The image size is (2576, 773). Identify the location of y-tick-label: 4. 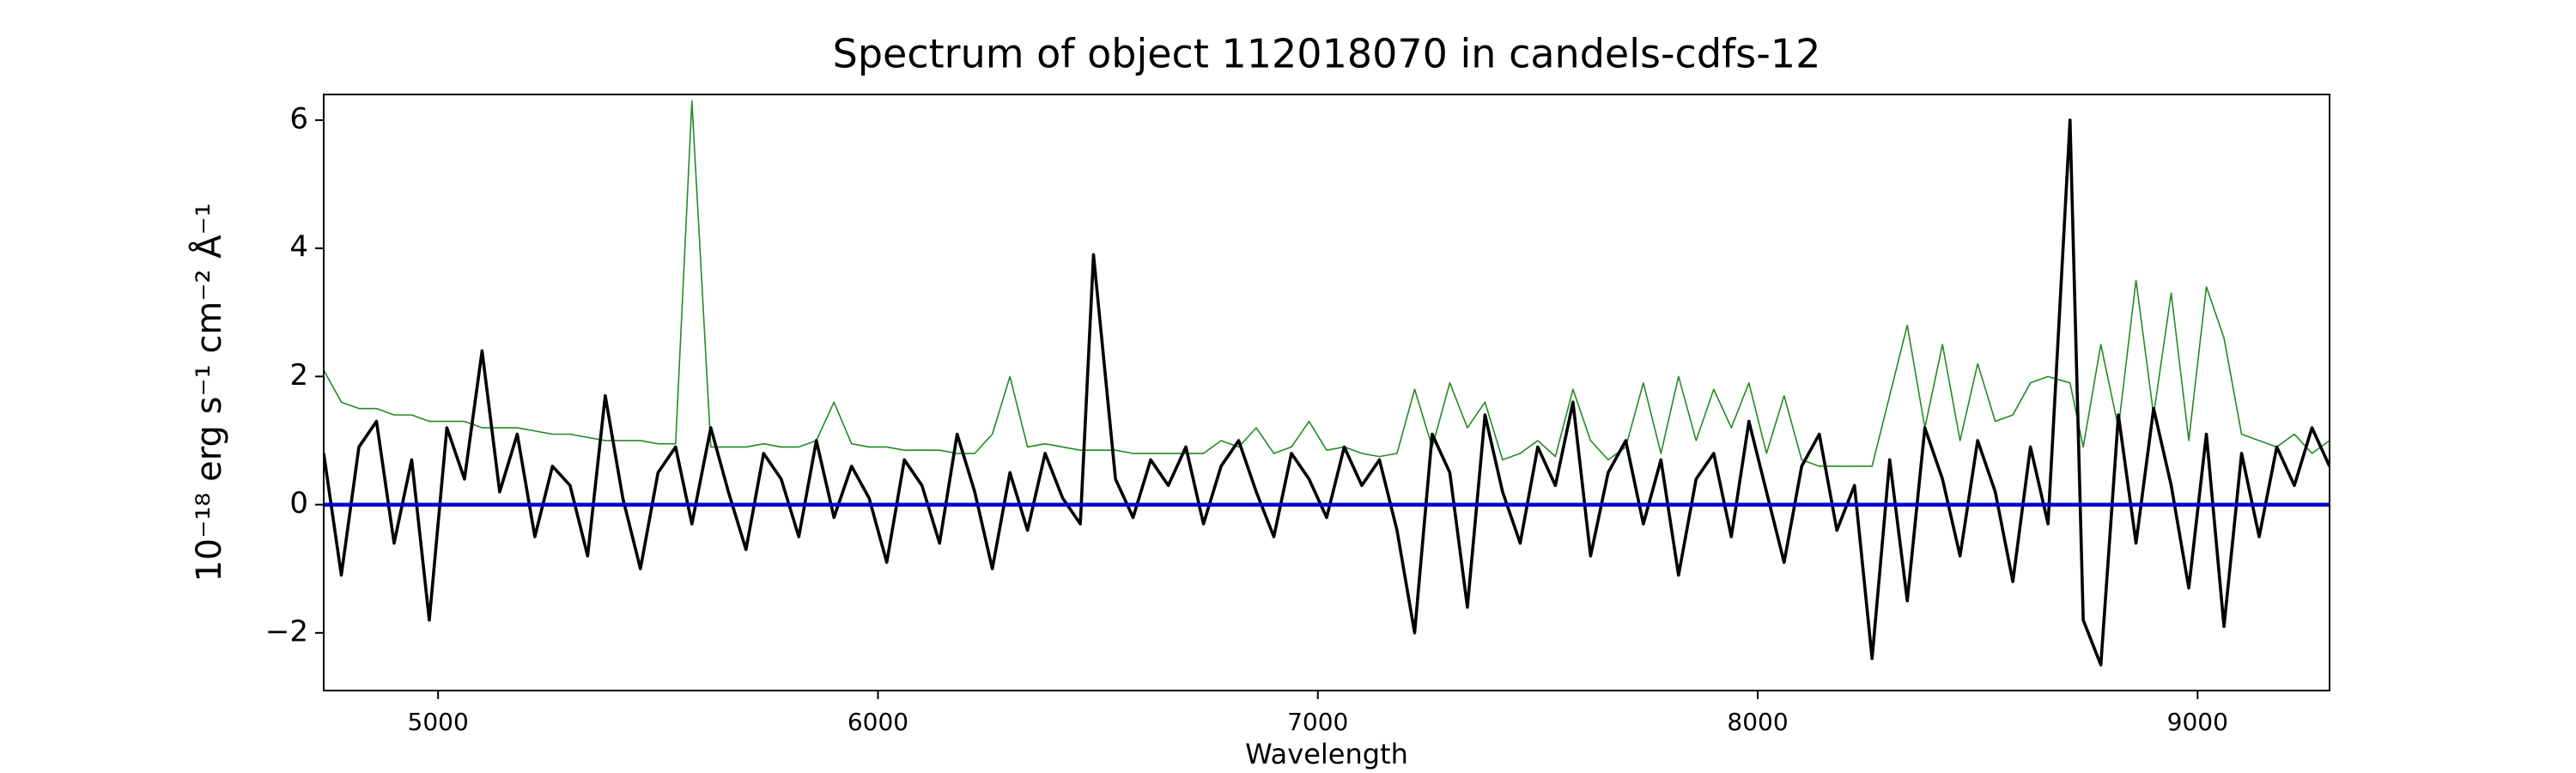
(298, 248).